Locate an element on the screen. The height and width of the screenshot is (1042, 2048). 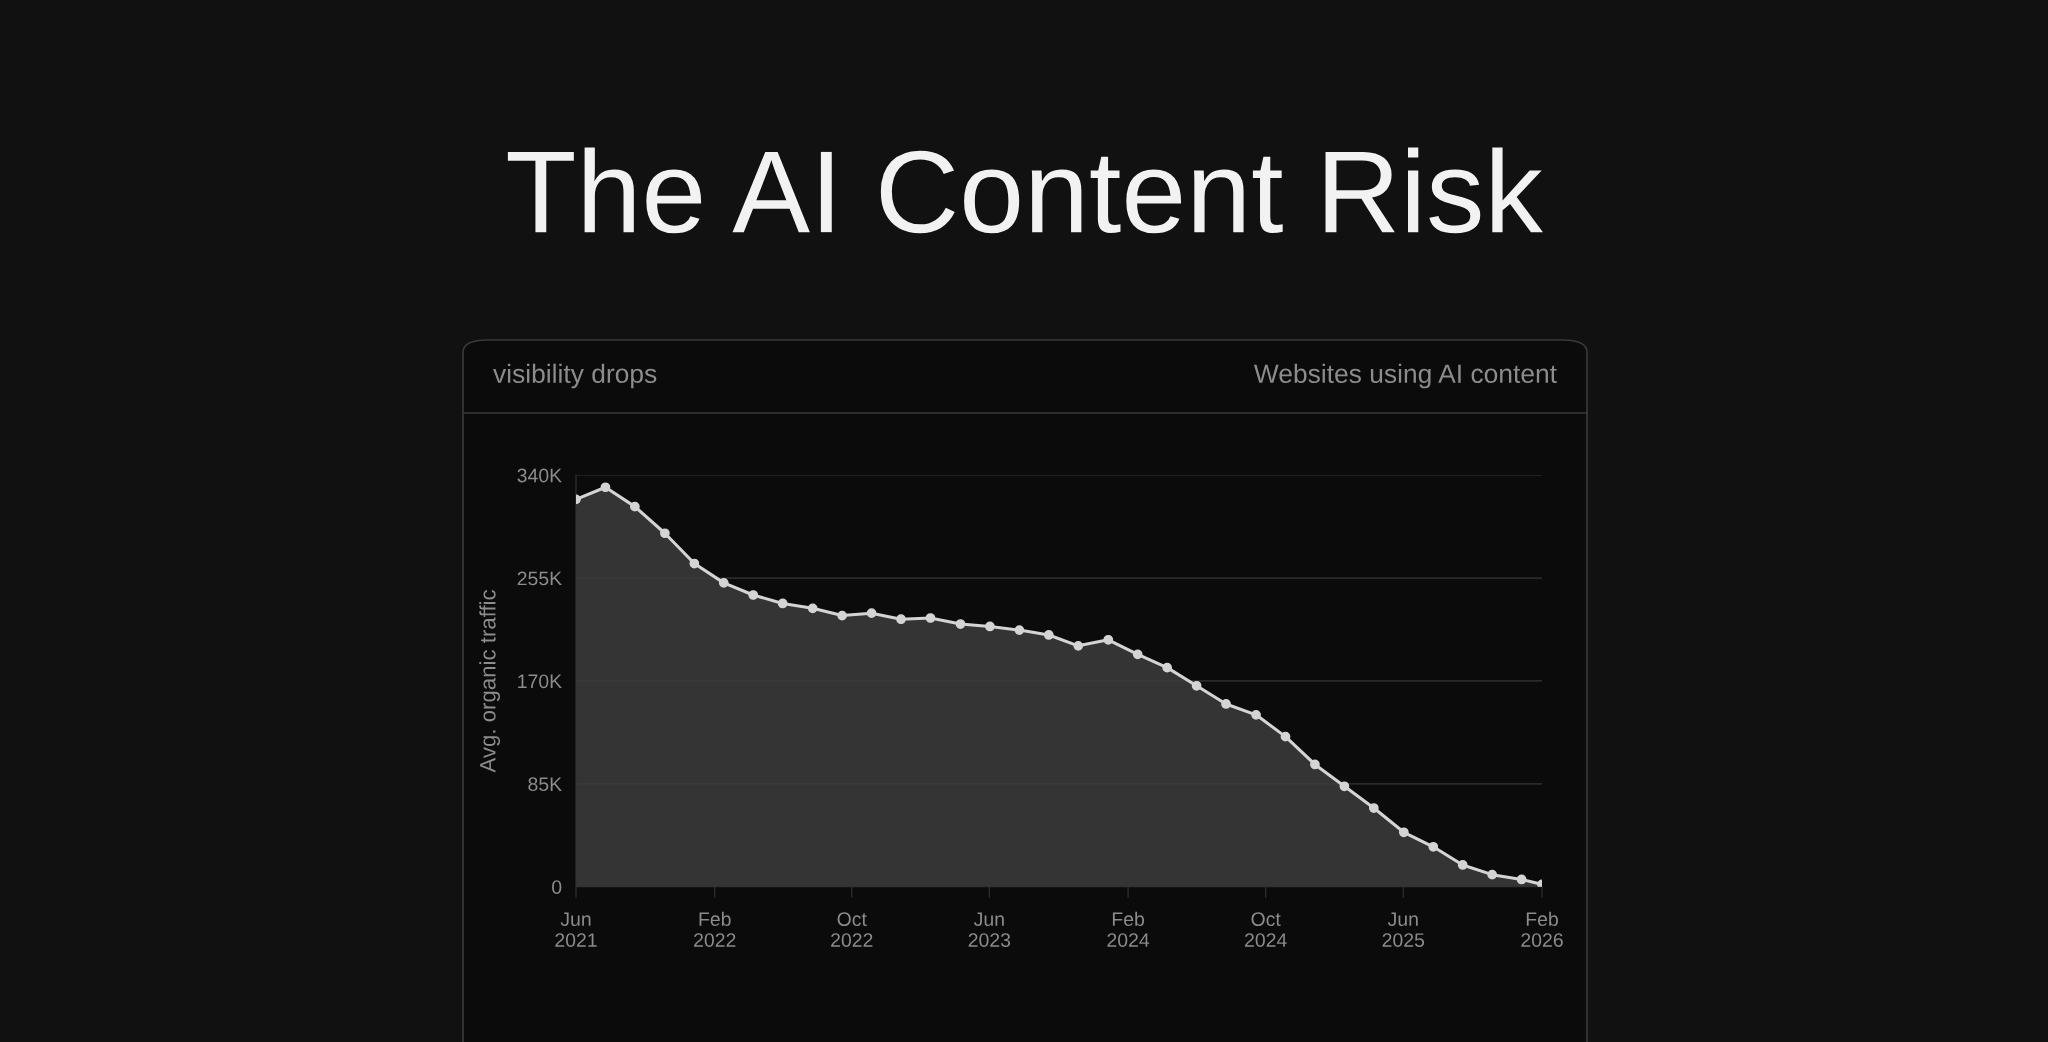
x-tick-label: Oct 2022 is located at coordinates (852, 929).